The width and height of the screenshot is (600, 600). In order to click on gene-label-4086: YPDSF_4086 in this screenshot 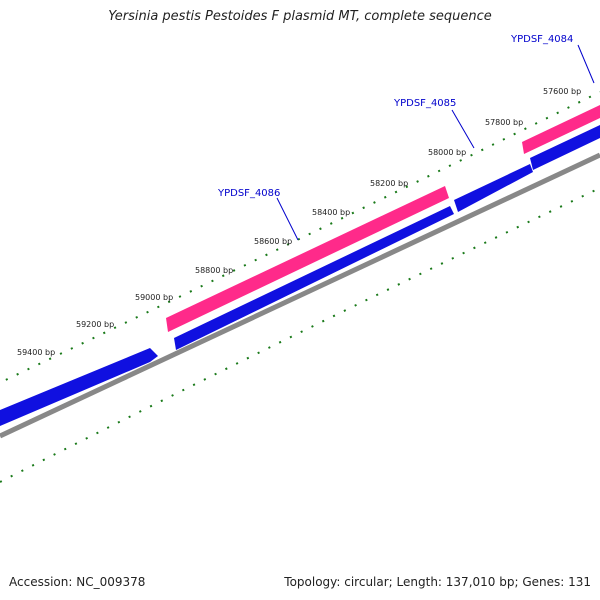, I will do `click(248, 193)`.